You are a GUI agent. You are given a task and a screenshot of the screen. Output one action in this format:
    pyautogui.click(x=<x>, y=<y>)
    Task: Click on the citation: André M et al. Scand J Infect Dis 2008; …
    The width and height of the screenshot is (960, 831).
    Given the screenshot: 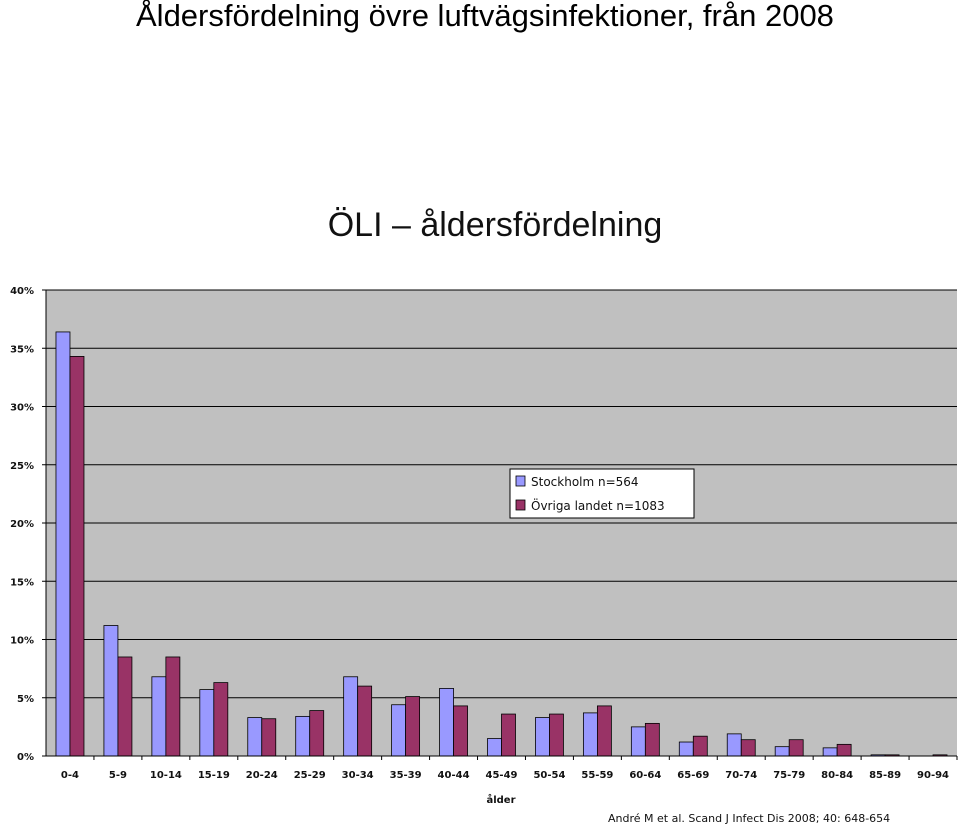 What is the action you would take?
    pyautogui.click(x=749, y=818)
    